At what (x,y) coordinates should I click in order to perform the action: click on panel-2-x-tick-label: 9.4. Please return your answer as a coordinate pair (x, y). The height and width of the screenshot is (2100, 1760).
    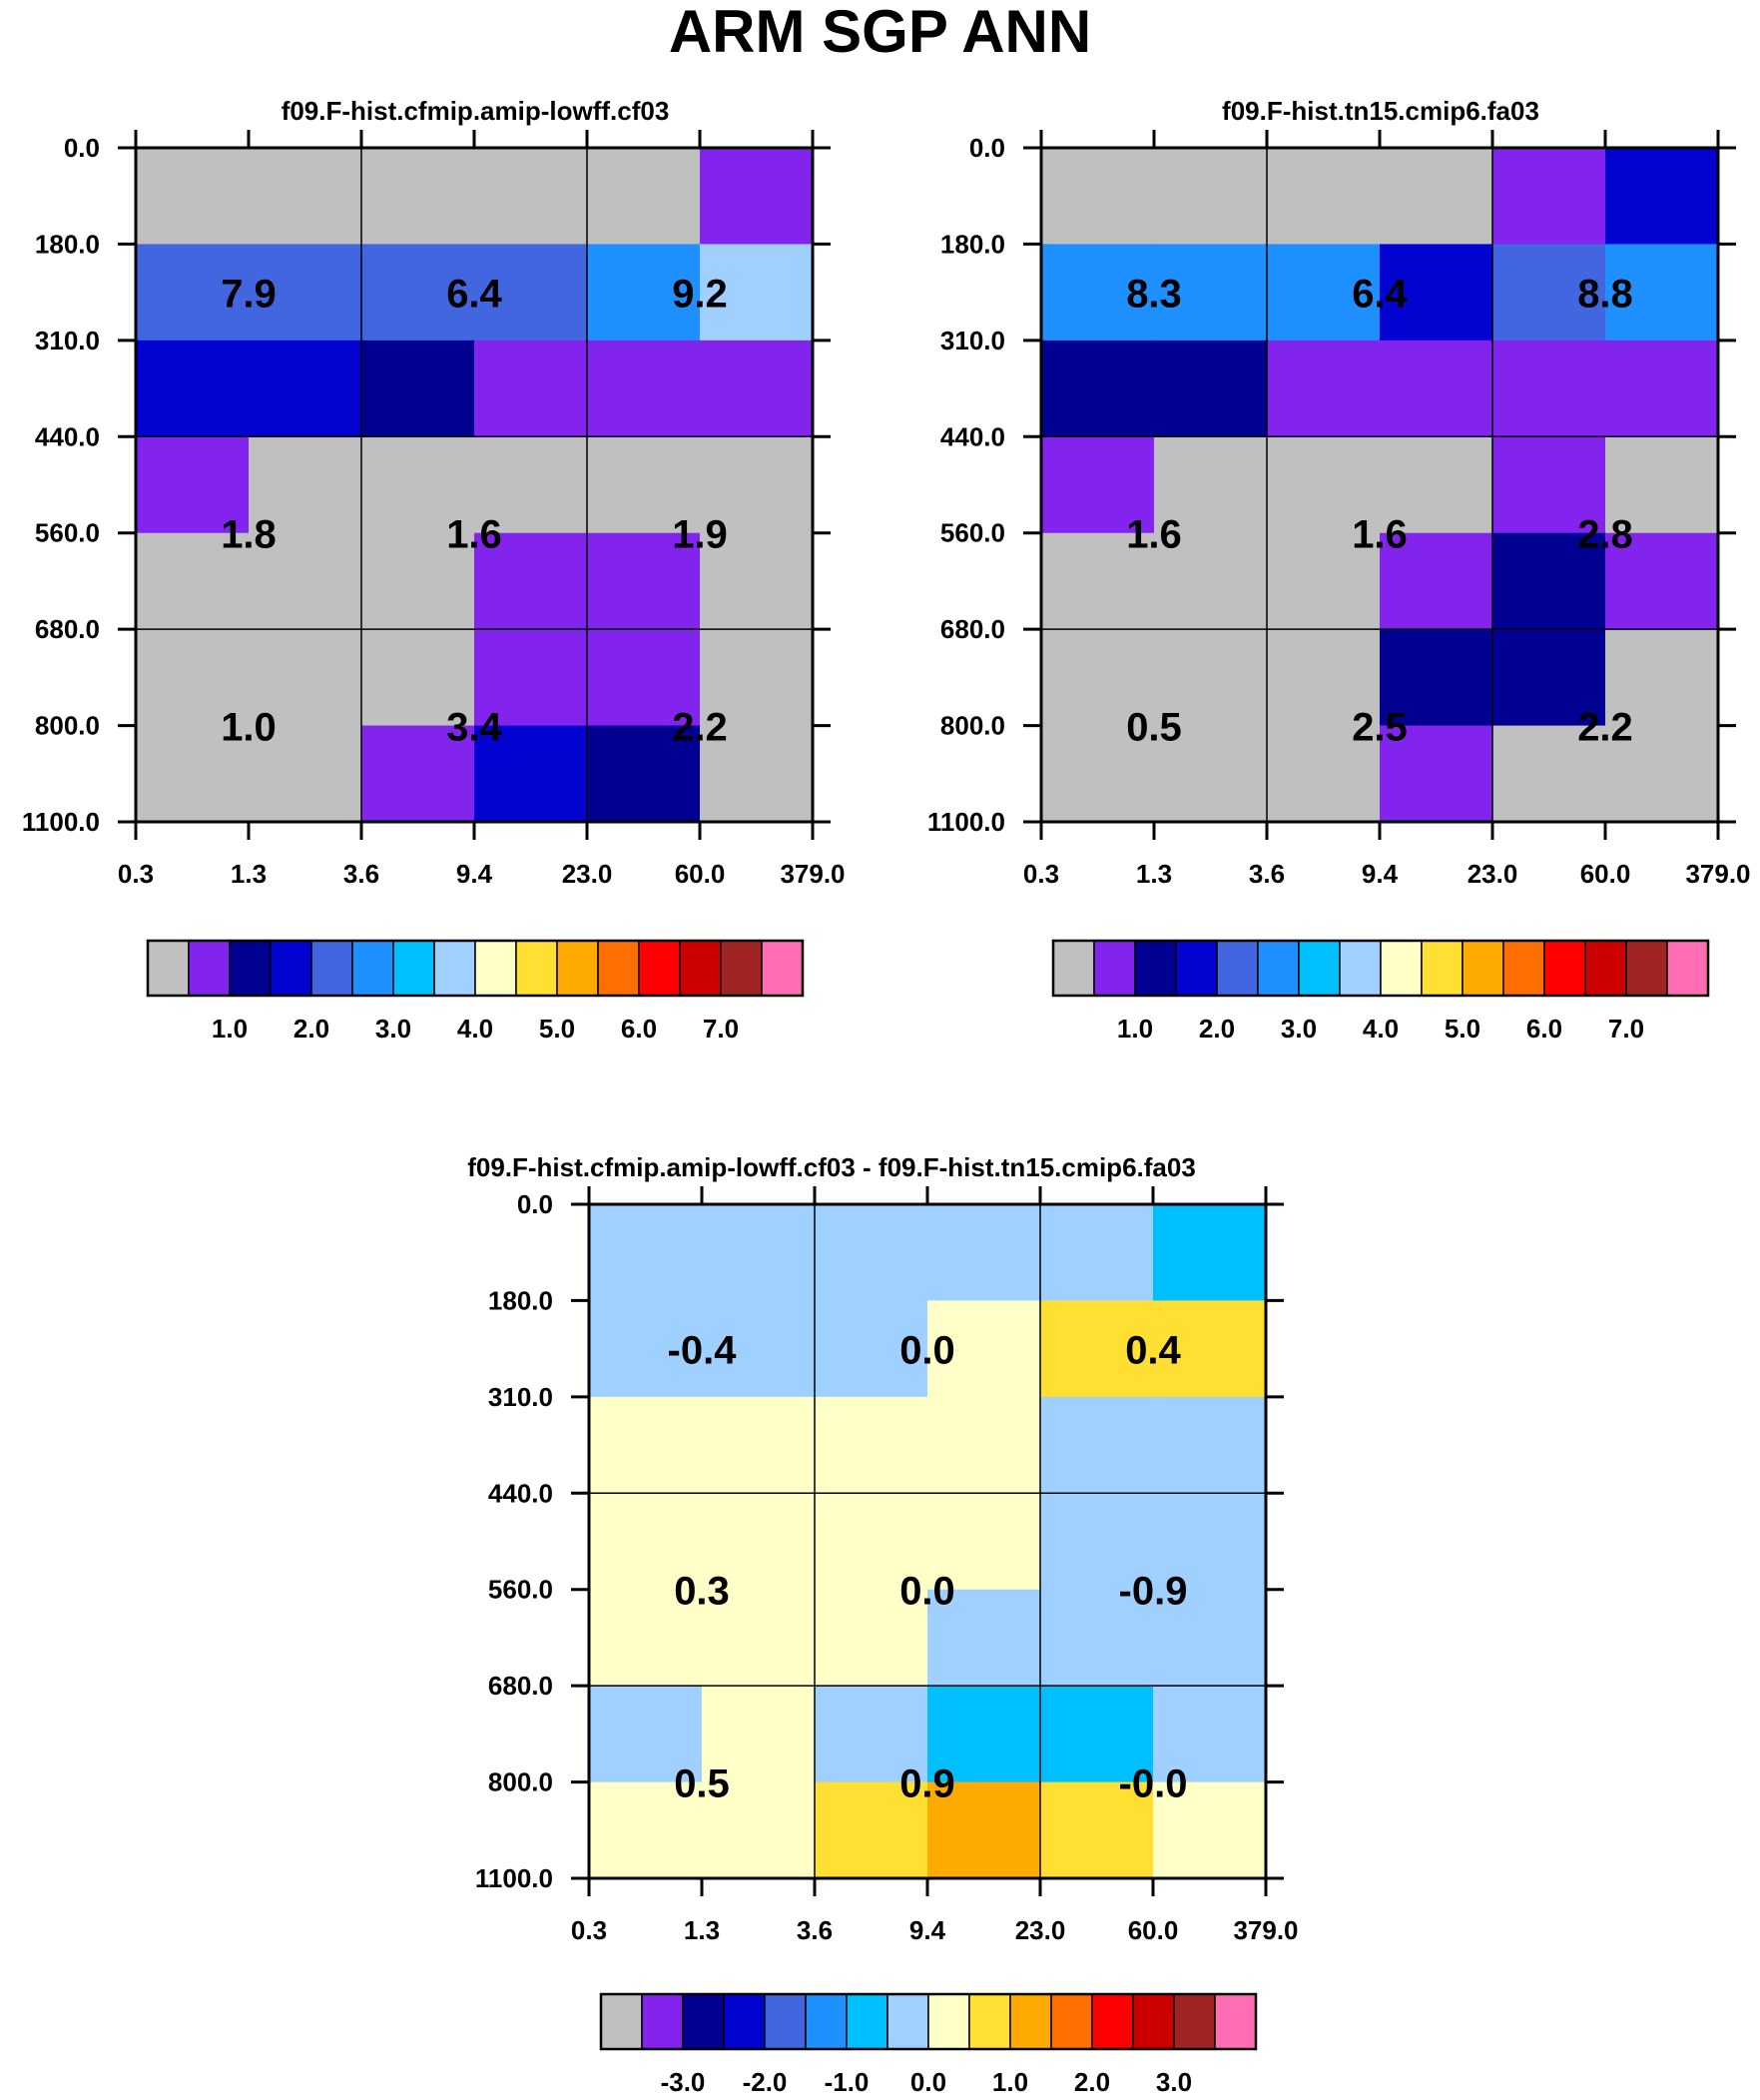
    Looking at the image, I should click on (1381, 874).